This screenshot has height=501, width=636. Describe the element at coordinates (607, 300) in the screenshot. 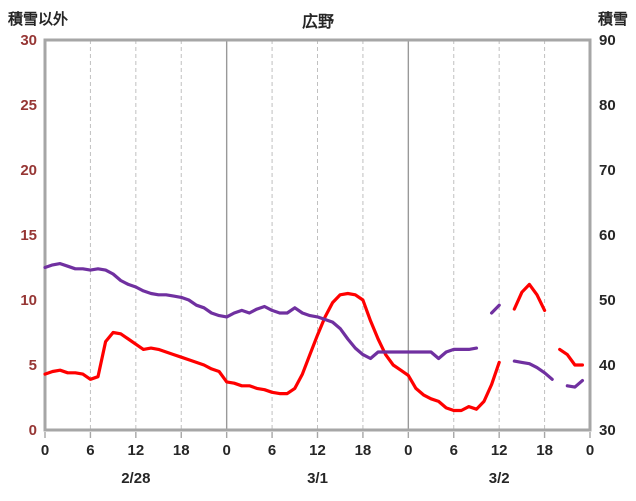

I see `right-axis-tick-label: 50` at that location.